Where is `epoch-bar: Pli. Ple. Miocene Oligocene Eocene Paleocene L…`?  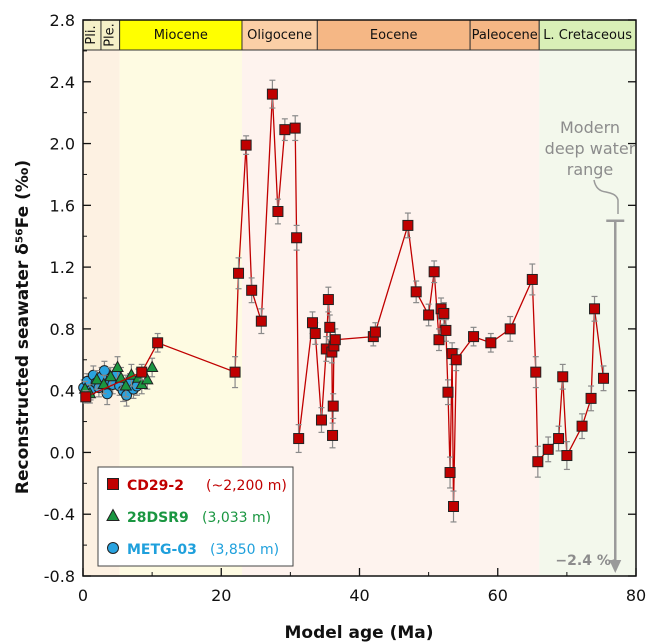 epoch-bar: Pli. Ple. Miocene Oligocene Eocene Paleocene L… is located at coordinates (359, 35).